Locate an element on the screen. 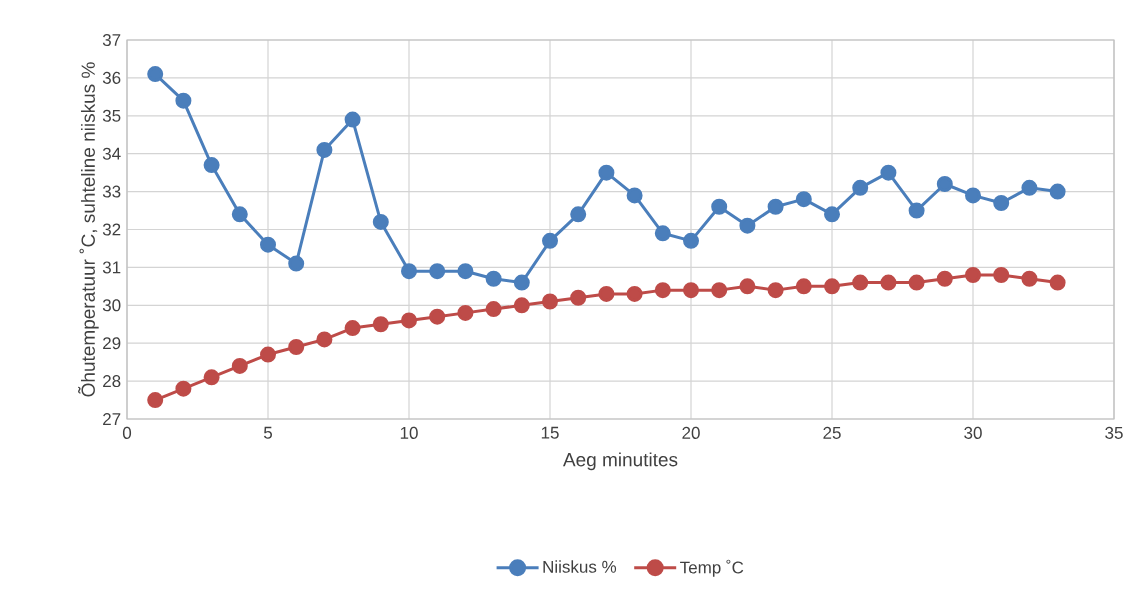  y-tick-label: 30 is located at coordinates (111, 305).